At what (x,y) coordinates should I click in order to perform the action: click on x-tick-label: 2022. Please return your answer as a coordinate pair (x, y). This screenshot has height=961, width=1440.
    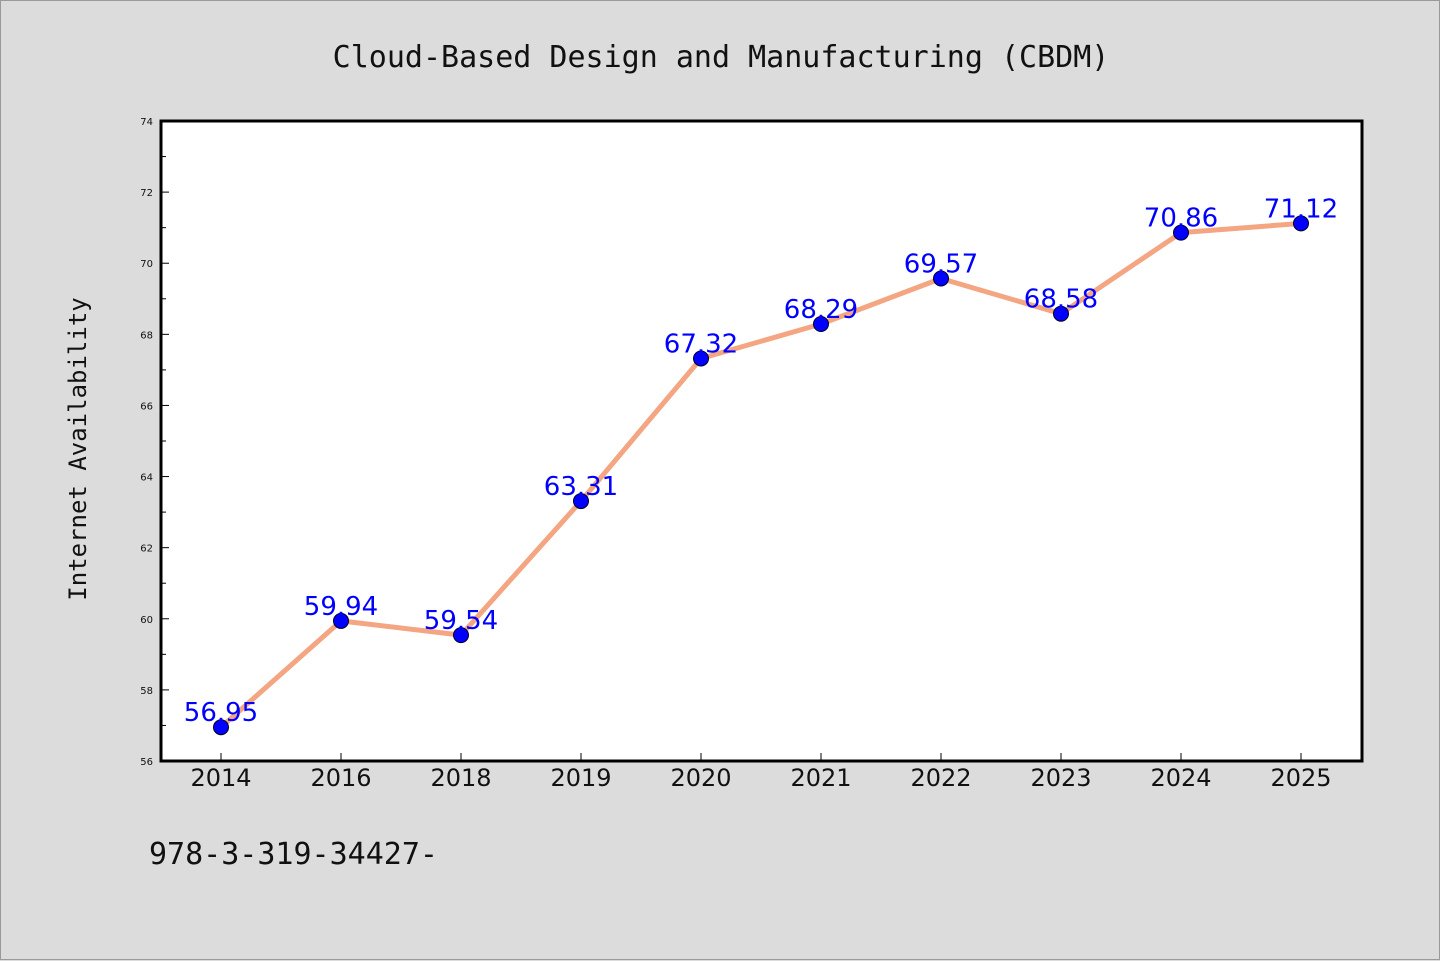
    Looking at the image, I should click on (940, 778).